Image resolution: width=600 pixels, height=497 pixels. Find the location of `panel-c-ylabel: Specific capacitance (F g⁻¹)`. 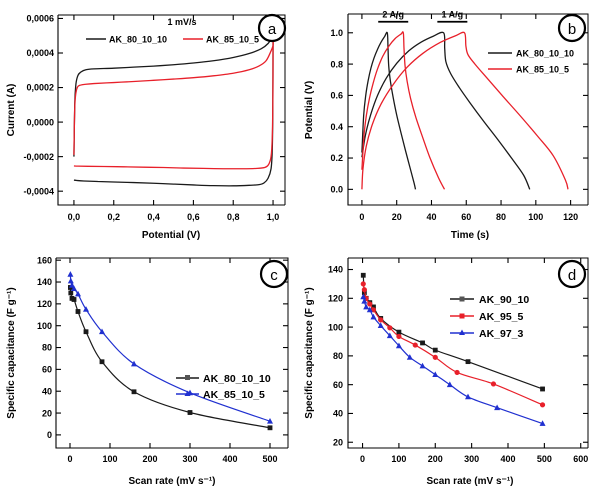

panel-c-ylabel: Specific capacitance (F g⁻¹) is located at coordinates (11, 352).